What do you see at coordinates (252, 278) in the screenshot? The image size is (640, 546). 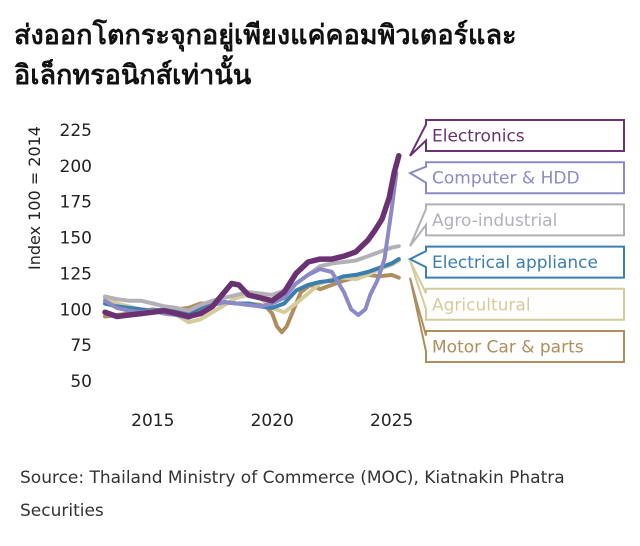 I see `series-line-agro-industrial` at bounding box center [252, 278].